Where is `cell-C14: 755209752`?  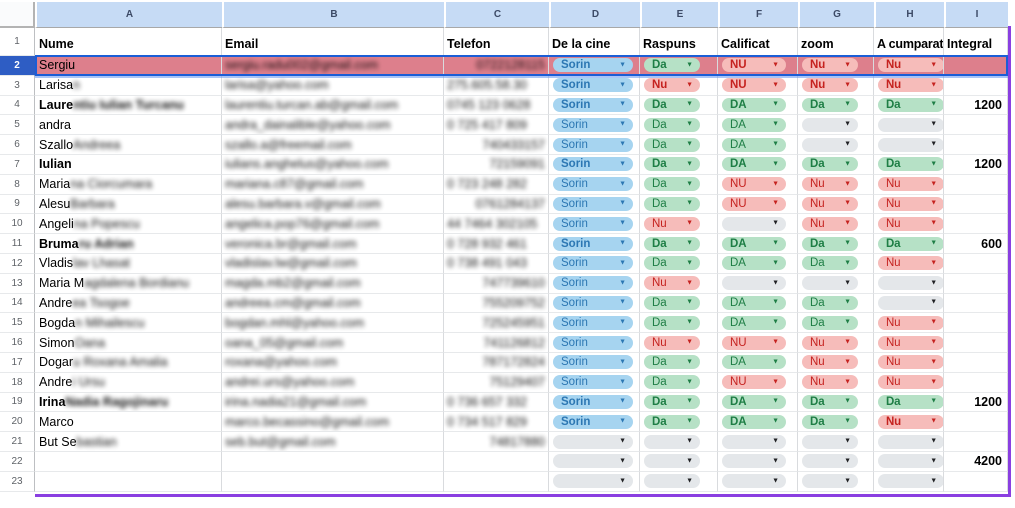
cell-C14: 755209752 is located at coordinates (496, 303).